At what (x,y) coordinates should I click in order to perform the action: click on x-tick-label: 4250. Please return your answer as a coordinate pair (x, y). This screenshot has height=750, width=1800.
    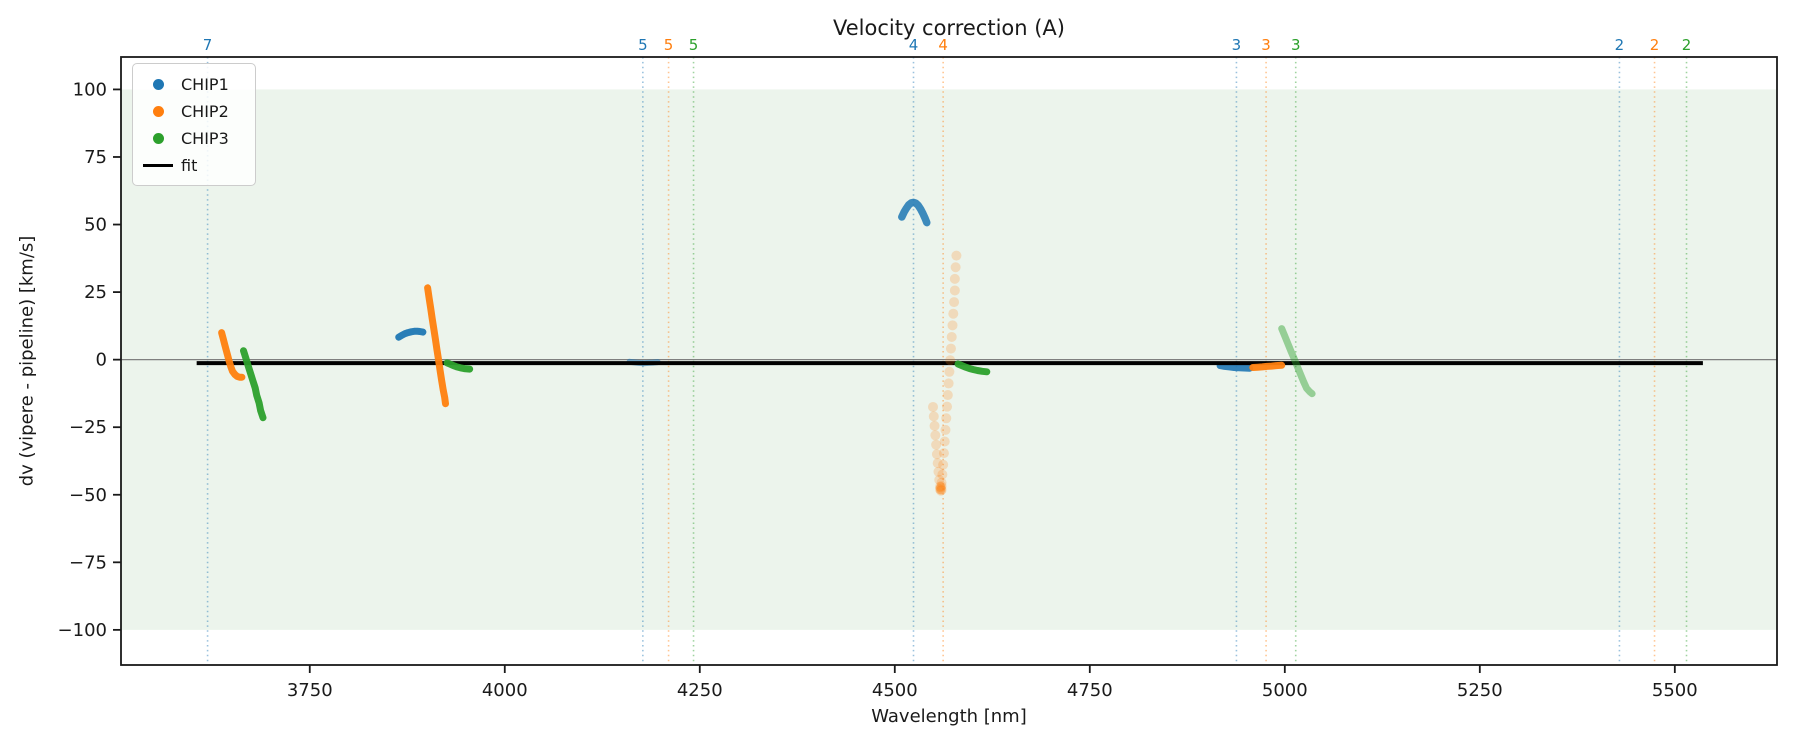
    Looking at the image, I should click on (700, 690).